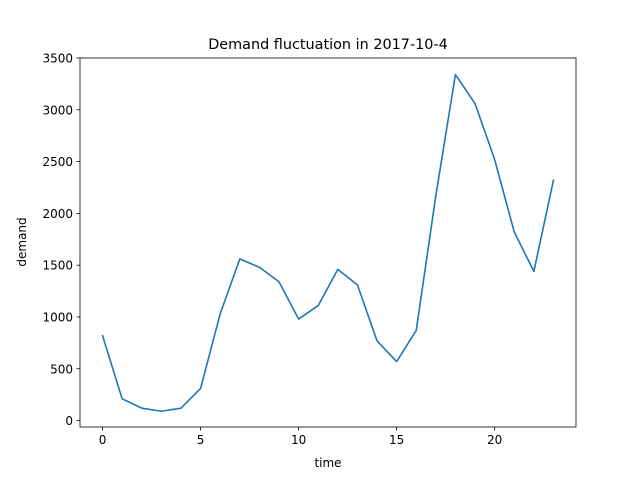  What do you see at coordinates (494, 440) in the screenshot?
I see `x-tick-label: 20` at bounding box center [494, 440].